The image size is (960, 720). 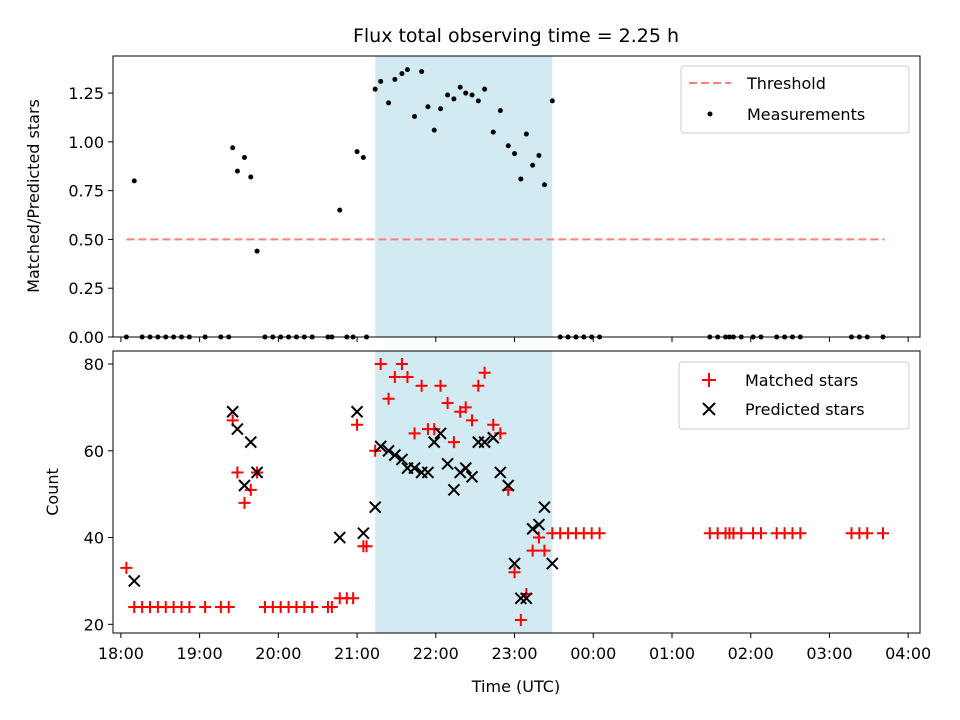 What do you see at coordinates (805, 409) in the screenshot?
I see `legend-predicted-label: Predicted stars` at bounding box center [805, 409].